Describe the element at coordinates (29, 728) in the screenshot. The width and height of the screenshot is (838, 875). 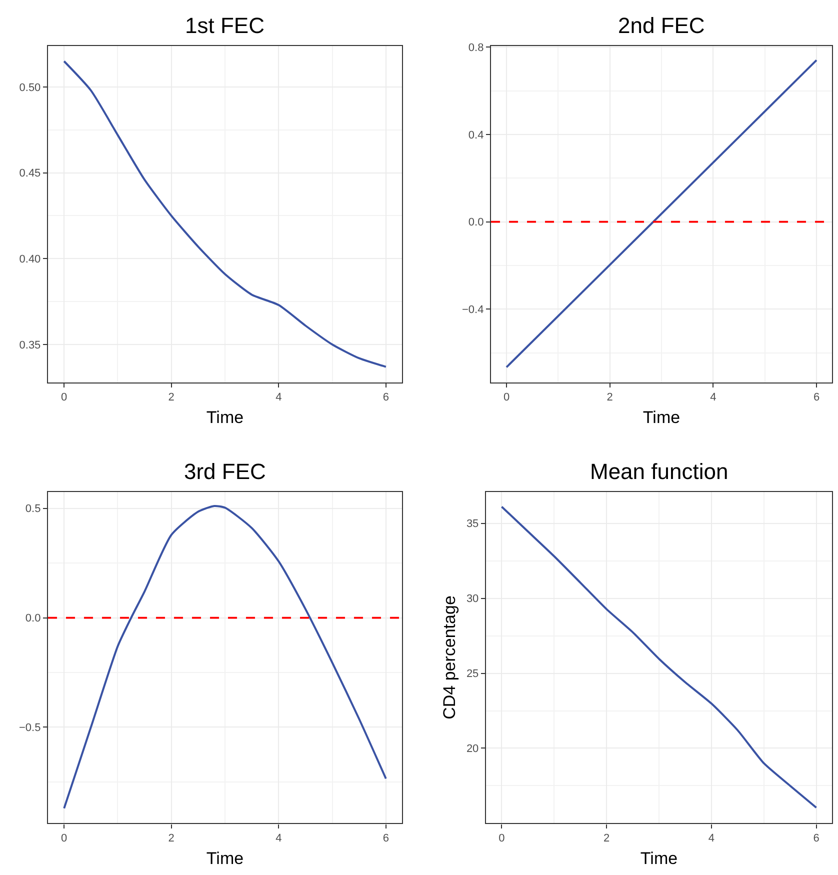
I see `y-tick-label: −0.5` at that location.